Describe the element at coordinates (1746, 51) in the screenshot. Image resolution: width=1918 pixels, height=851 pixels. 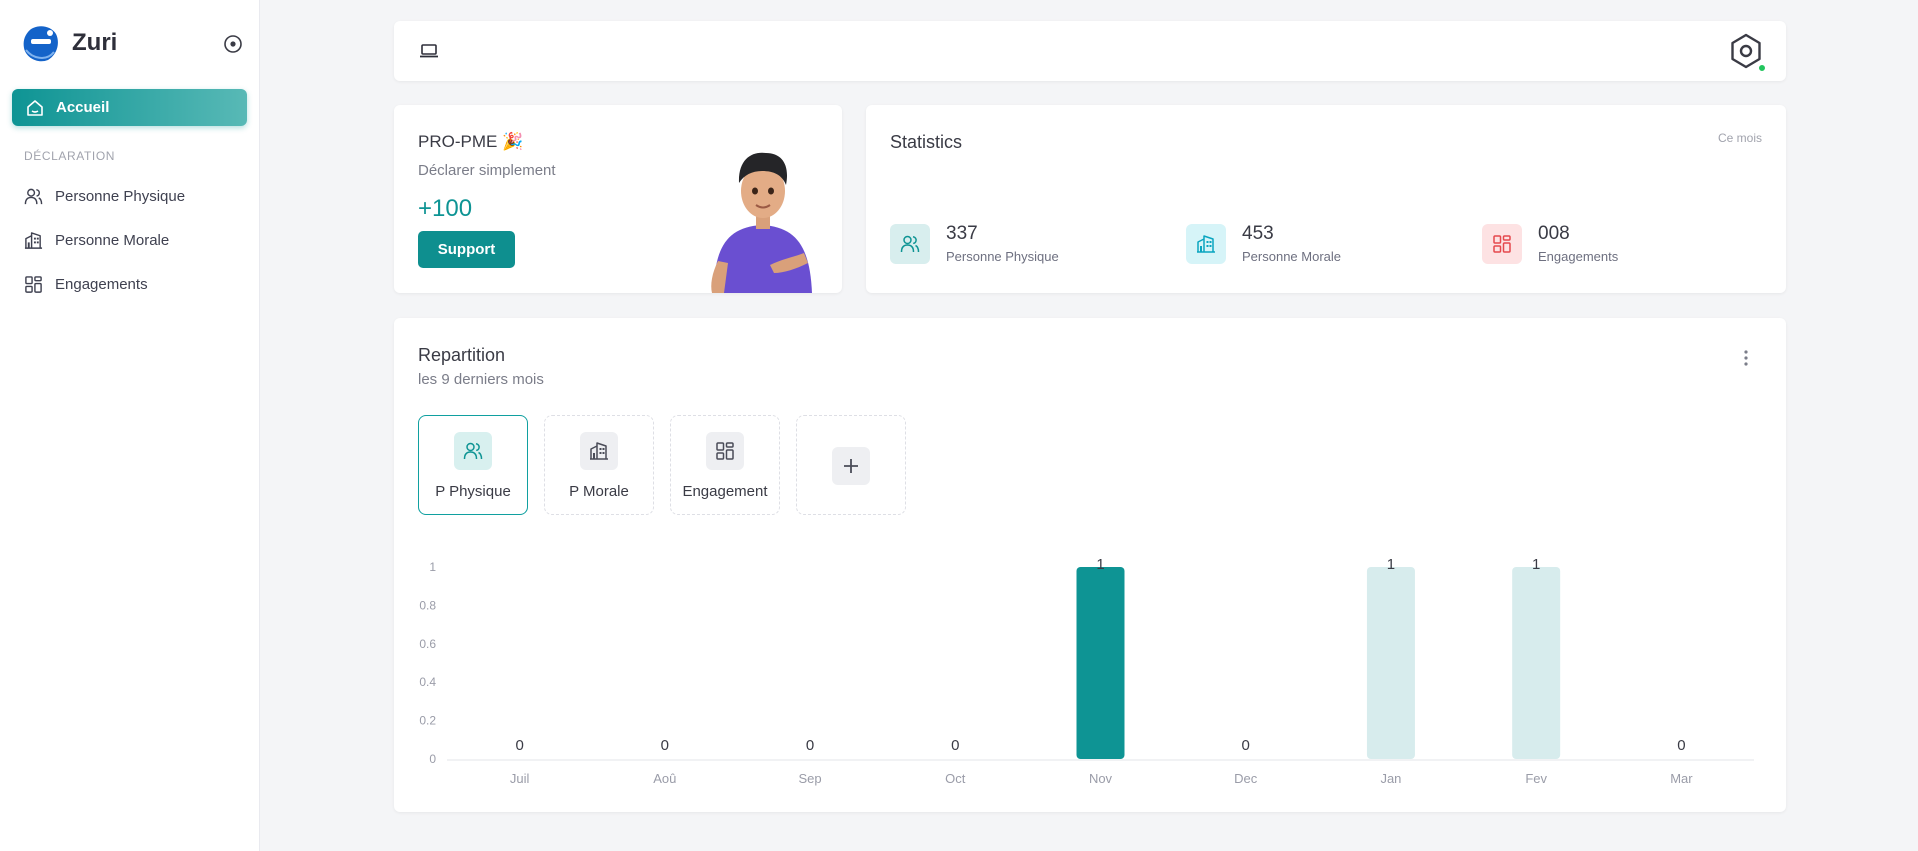
I see `settings-icon` at that location.